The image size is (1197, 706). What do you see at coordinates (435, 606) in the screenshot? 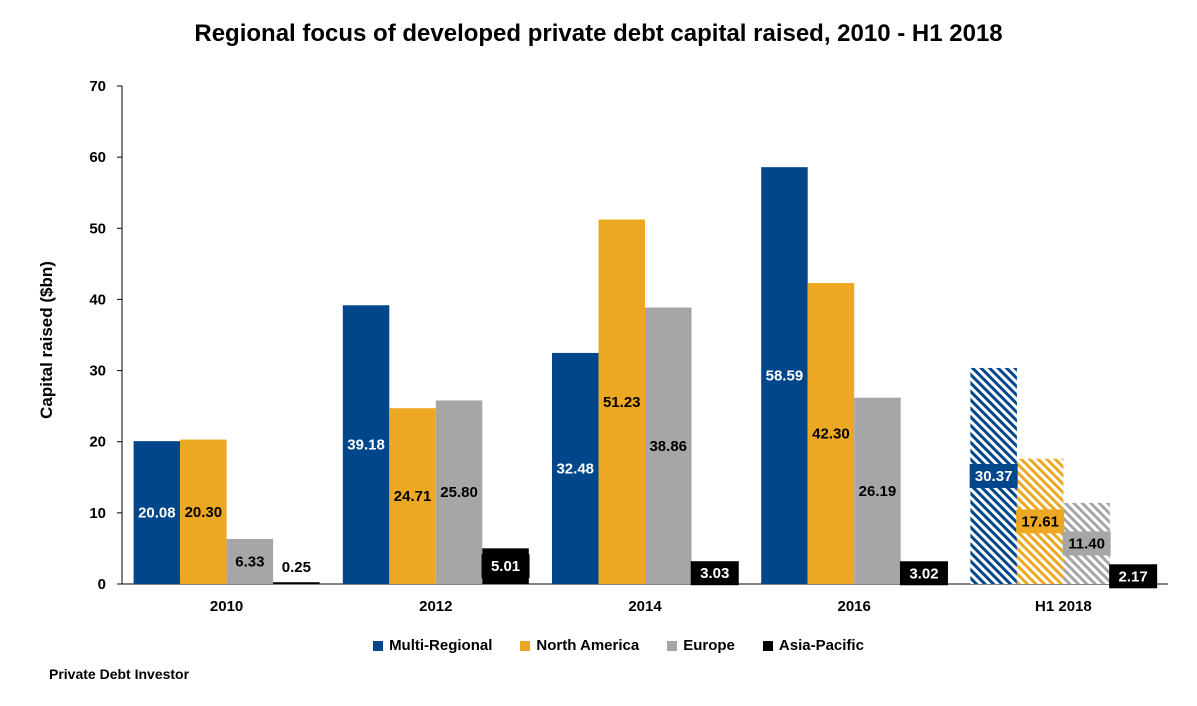
I see `x-tick-label: 2012` at bounding box center [435, 606].